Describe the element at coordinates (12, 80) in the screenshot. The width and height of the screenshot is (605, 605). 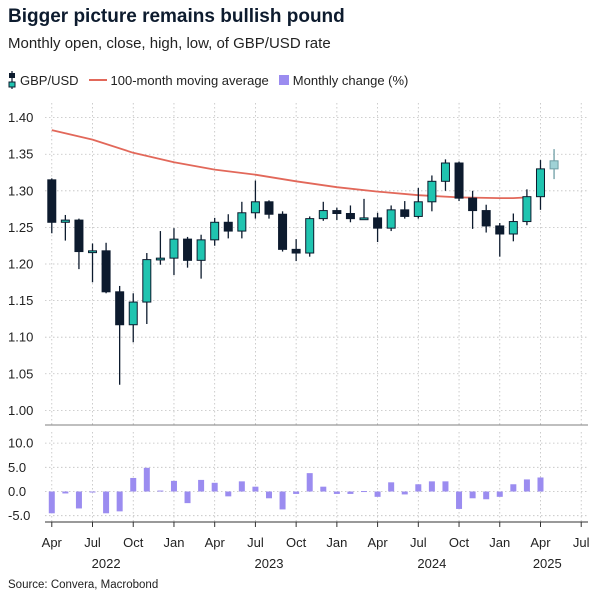
I see `candle-legend-icon` at that location.